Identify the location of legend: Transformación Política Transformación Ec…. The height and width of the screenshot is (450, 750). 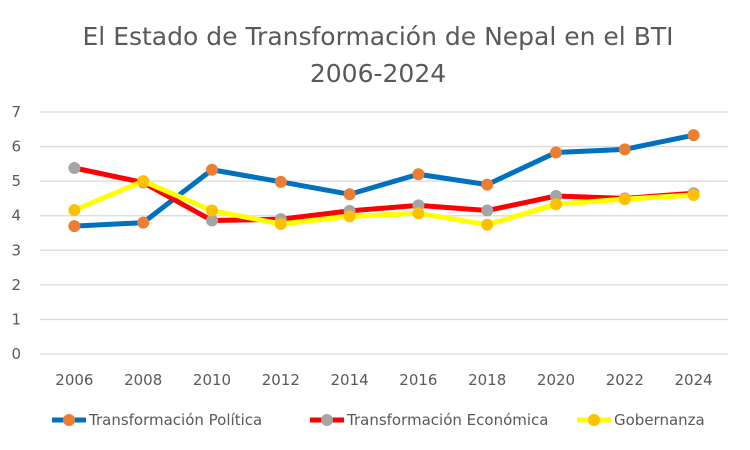
(378, 420).